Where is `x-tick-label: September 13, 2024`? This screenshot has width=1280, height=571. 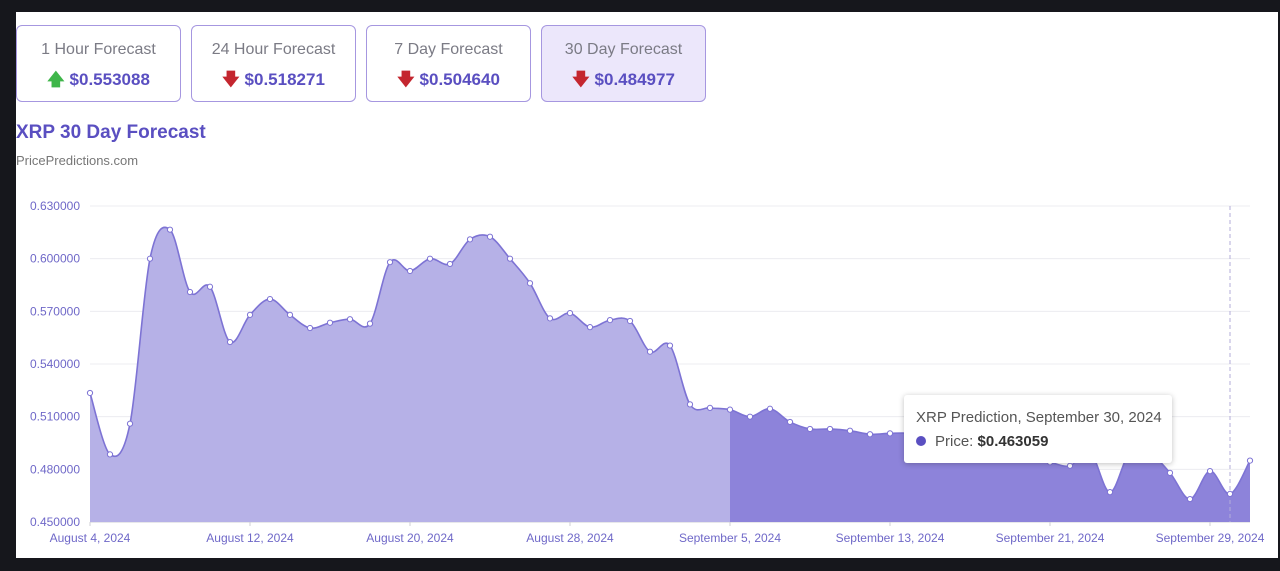
x-tick-label: September 13, 2024 is located at coordinates (890, 538).